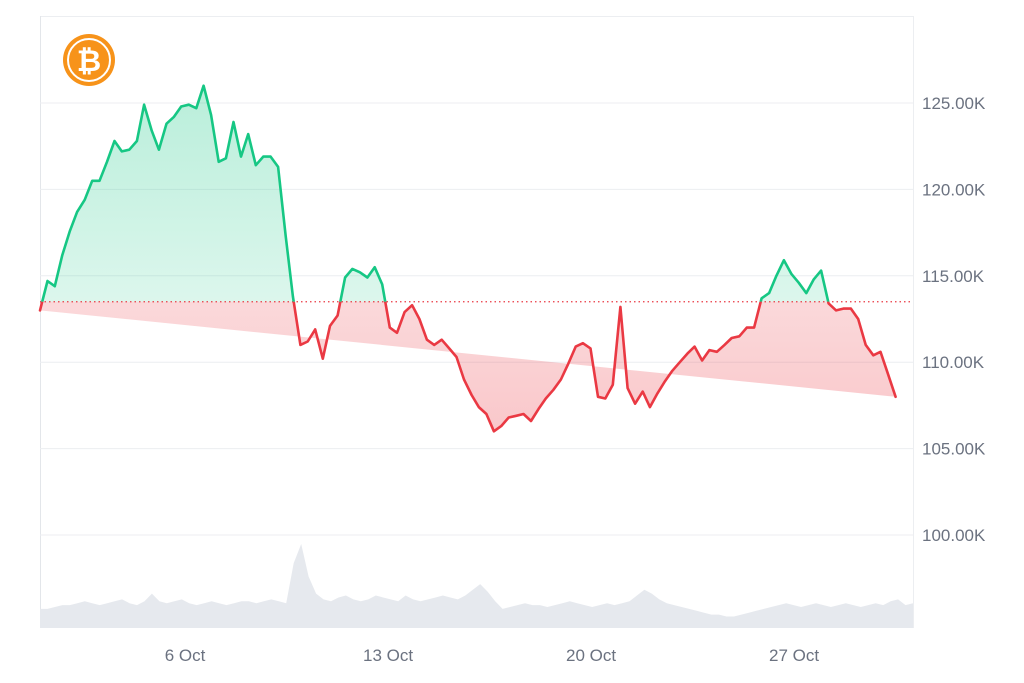  What do you see at coordinates (185, 655) in the screenshot?
I see `x-tick-label: 6 Oct` at bounding box center [185, 655].